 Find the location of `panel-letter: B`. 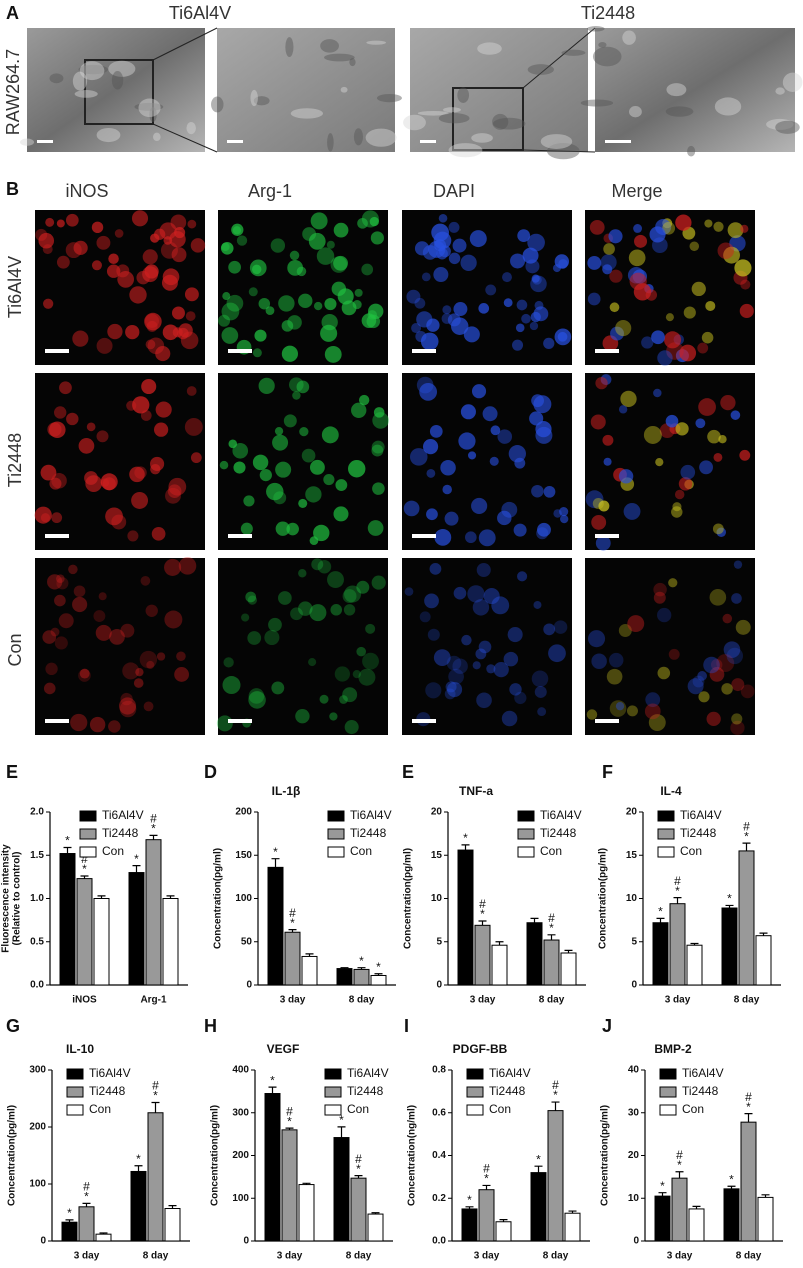

panel-letter: B is located at coordinates (12, 189).